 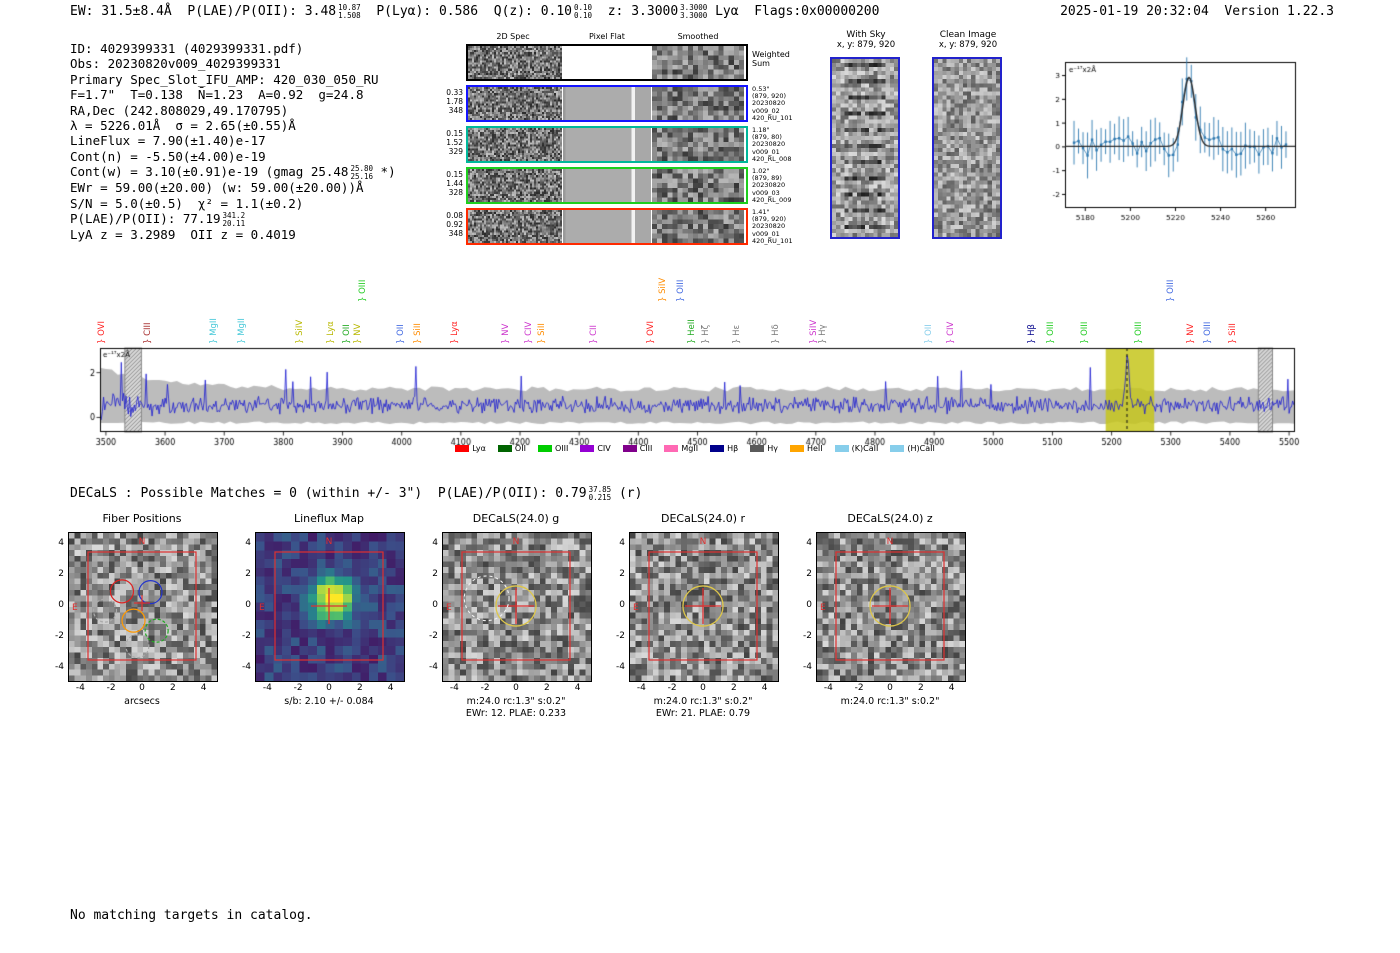 What do you see at coordinates (866, 45) in the screenshot?
I see `with-sky-coords: x, y: 879, 920` at bounding box center [866, 45].